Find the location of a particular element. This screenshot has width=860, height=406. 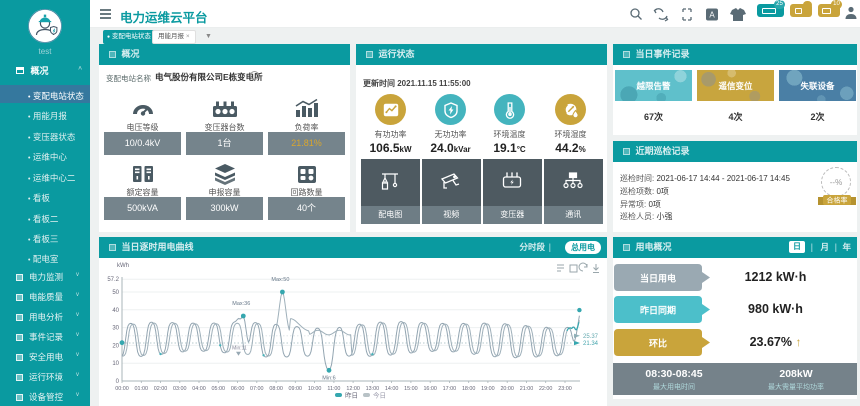

svg-text: 当日用电 is located at coordinates (658, 278).